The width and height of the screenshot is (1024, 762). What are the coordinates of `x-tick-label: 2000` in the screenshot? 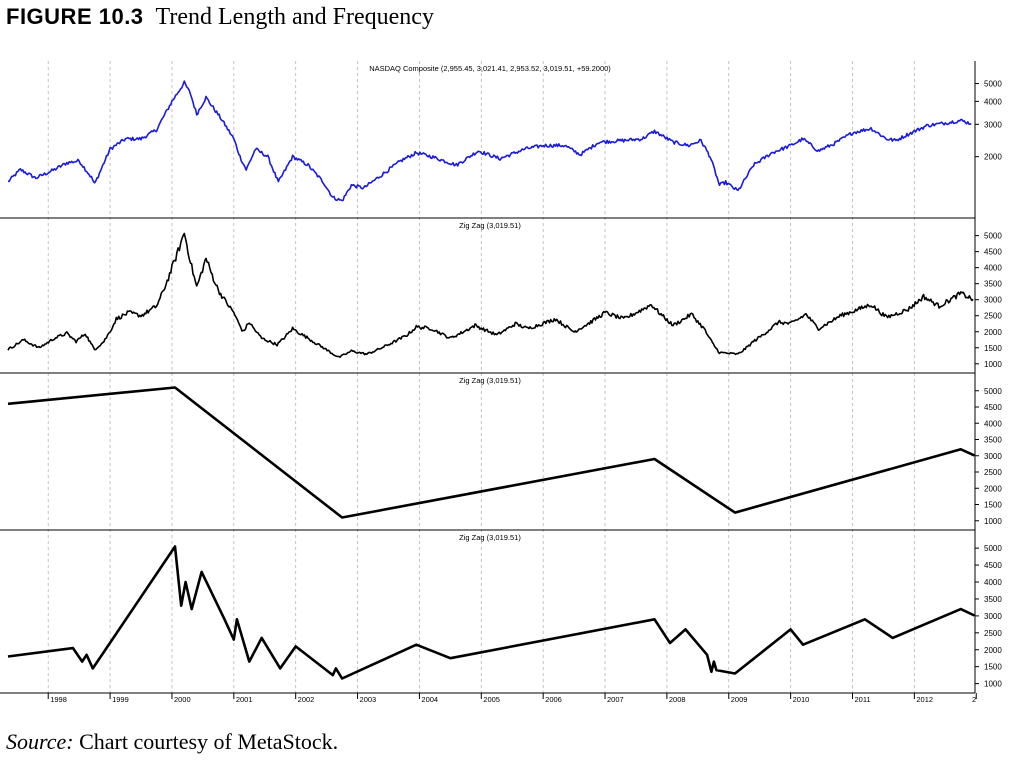 It's located at (182, 699).